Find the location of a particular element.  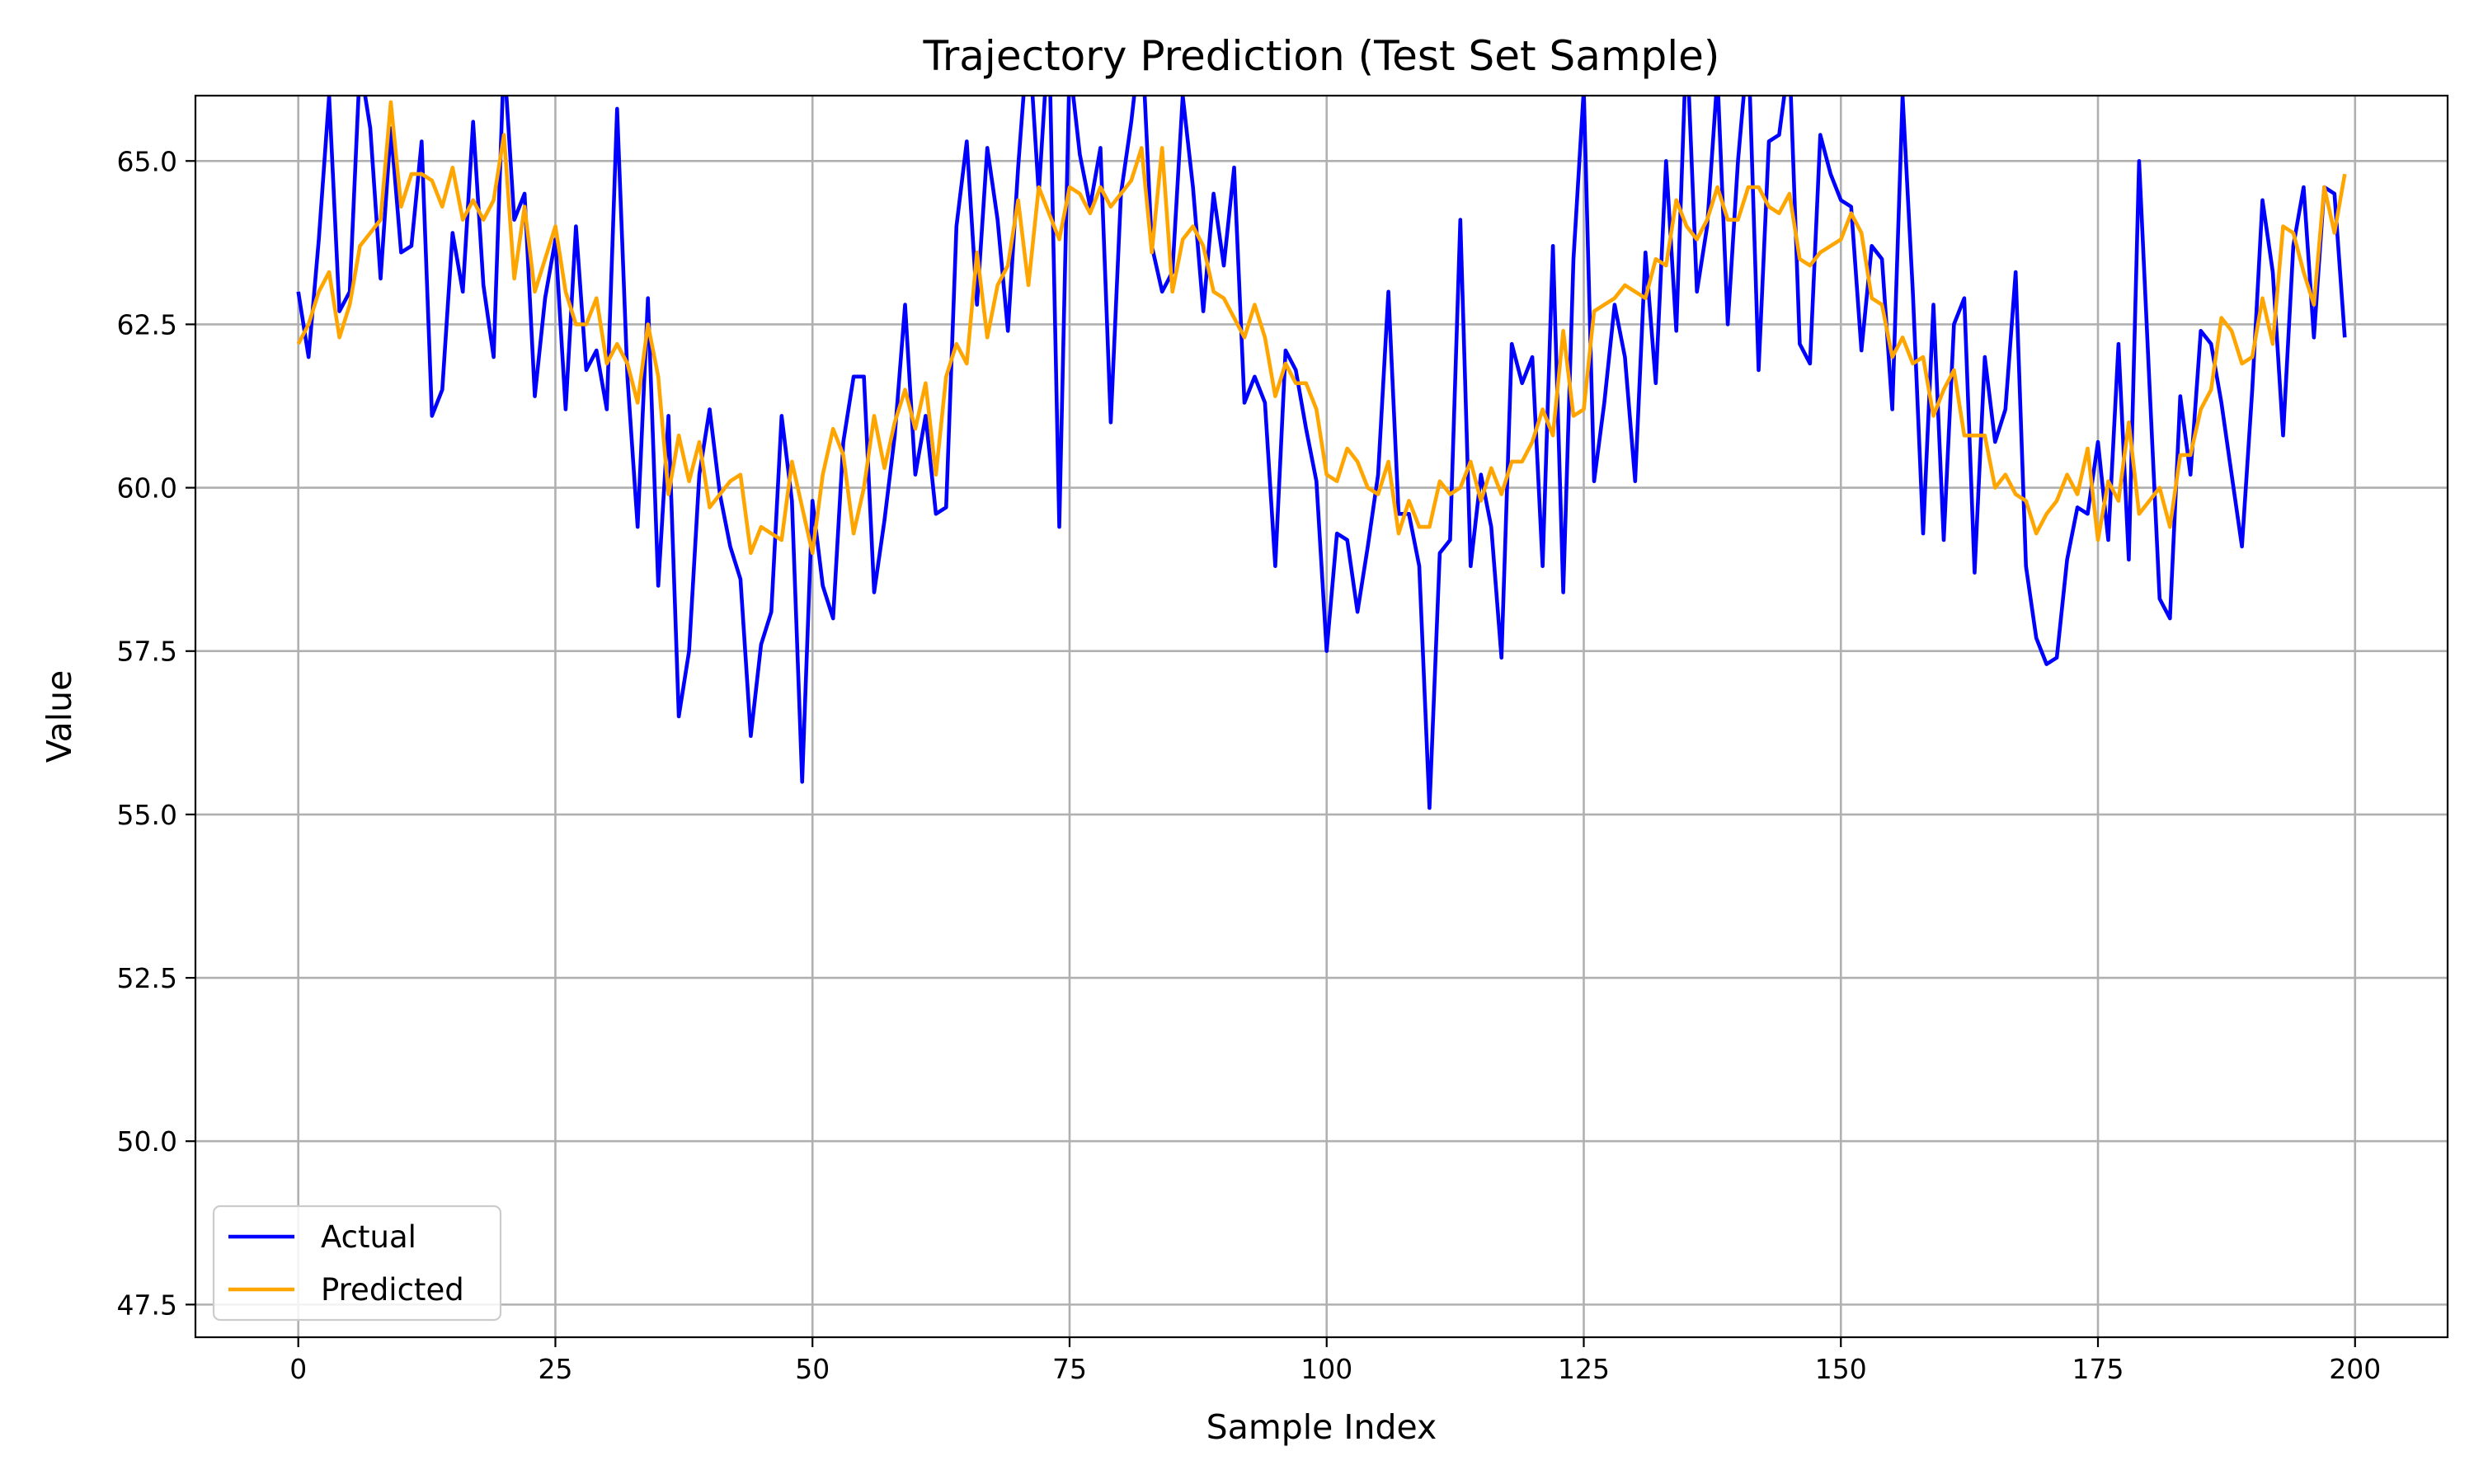

legend-label-predicted: Predicted is located at coordinates (392, 1290).